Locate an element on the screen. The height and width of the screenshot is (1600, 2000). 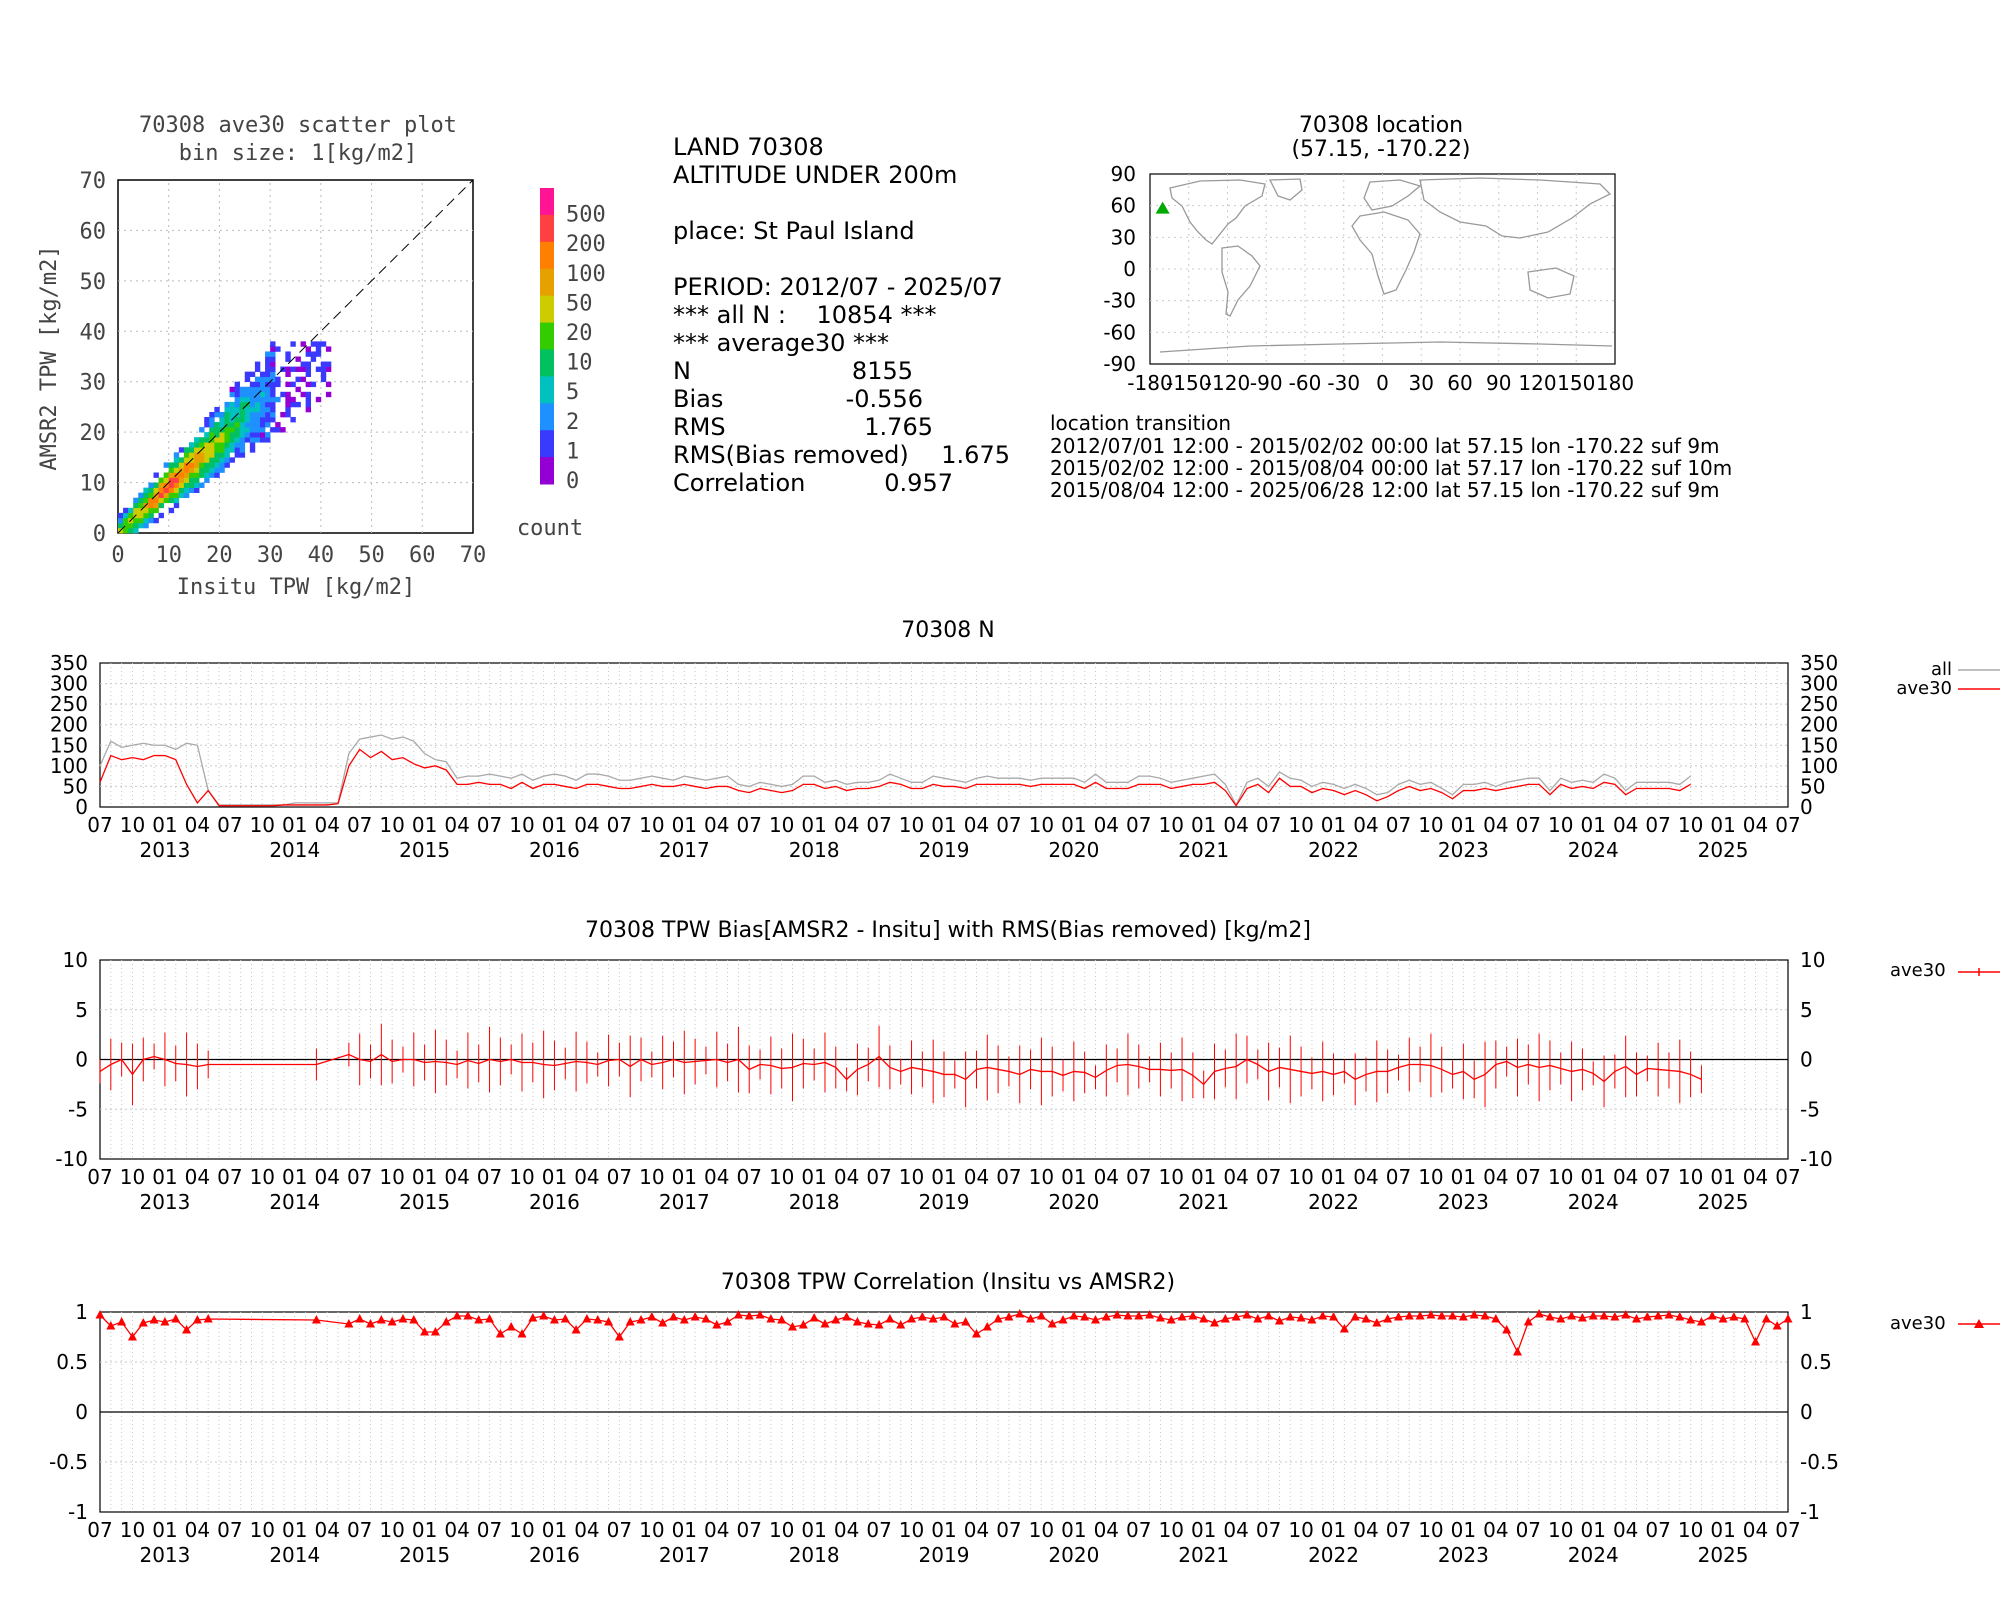
scatter-x-label: Insitu TPW [kg/m2] is located at coordinates (296, 587).